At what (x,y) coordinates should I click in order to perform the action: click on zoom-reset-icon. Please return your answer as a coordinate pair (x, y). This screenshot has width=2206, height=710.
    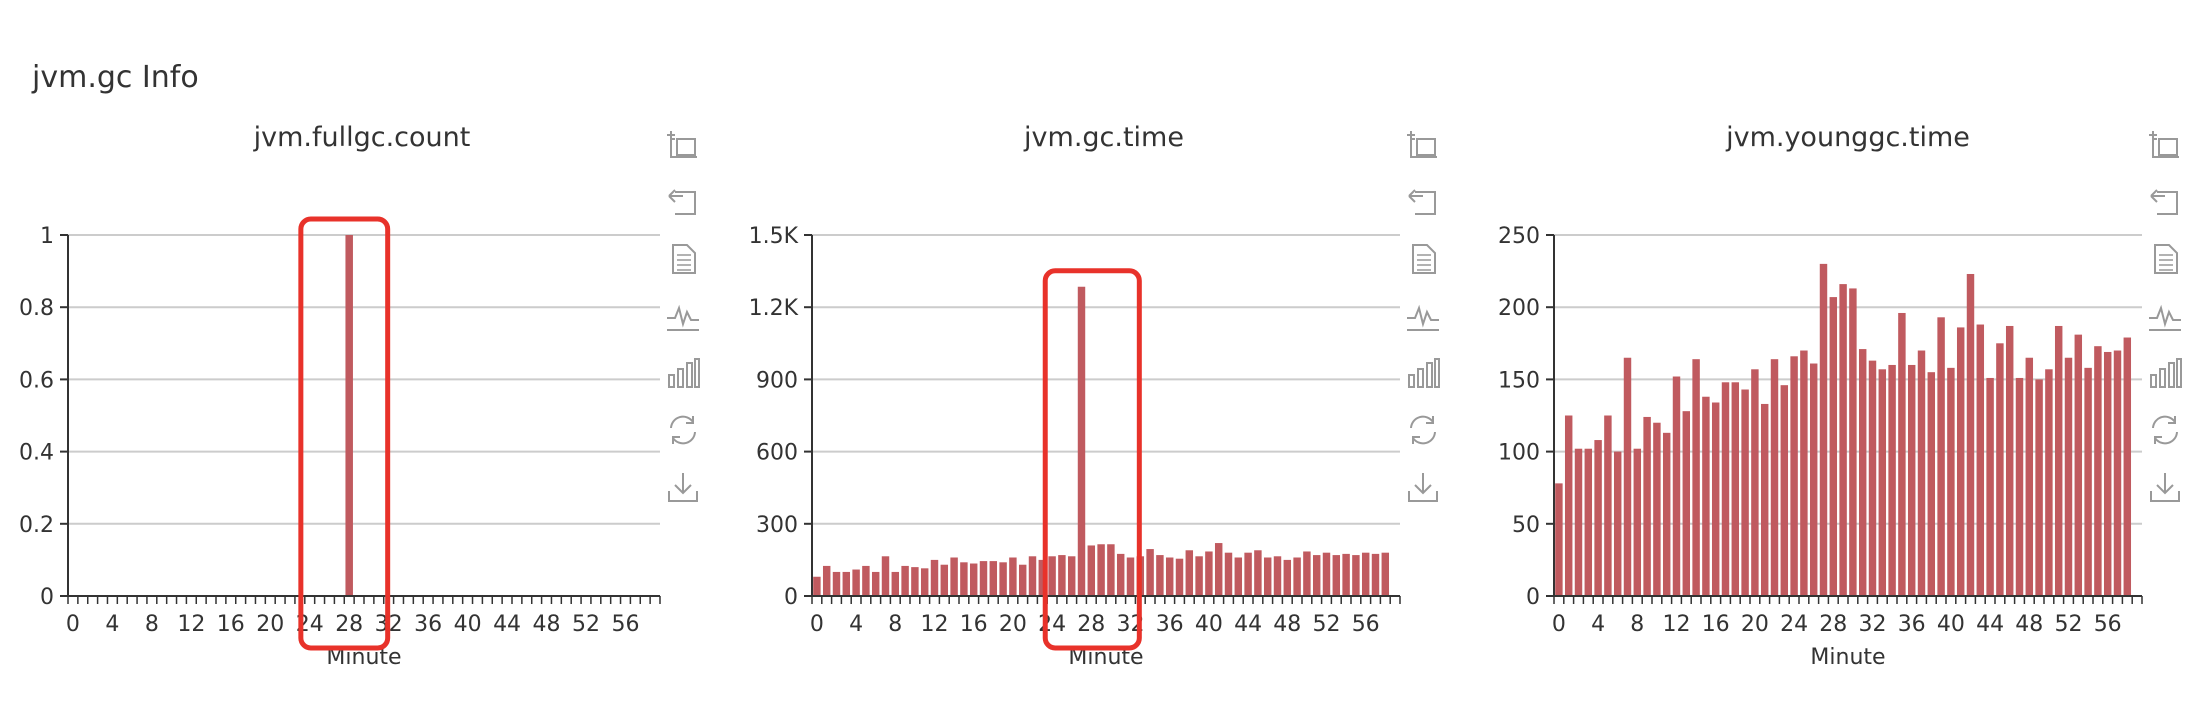
    Looking at the image, I should click on (2165, 202).